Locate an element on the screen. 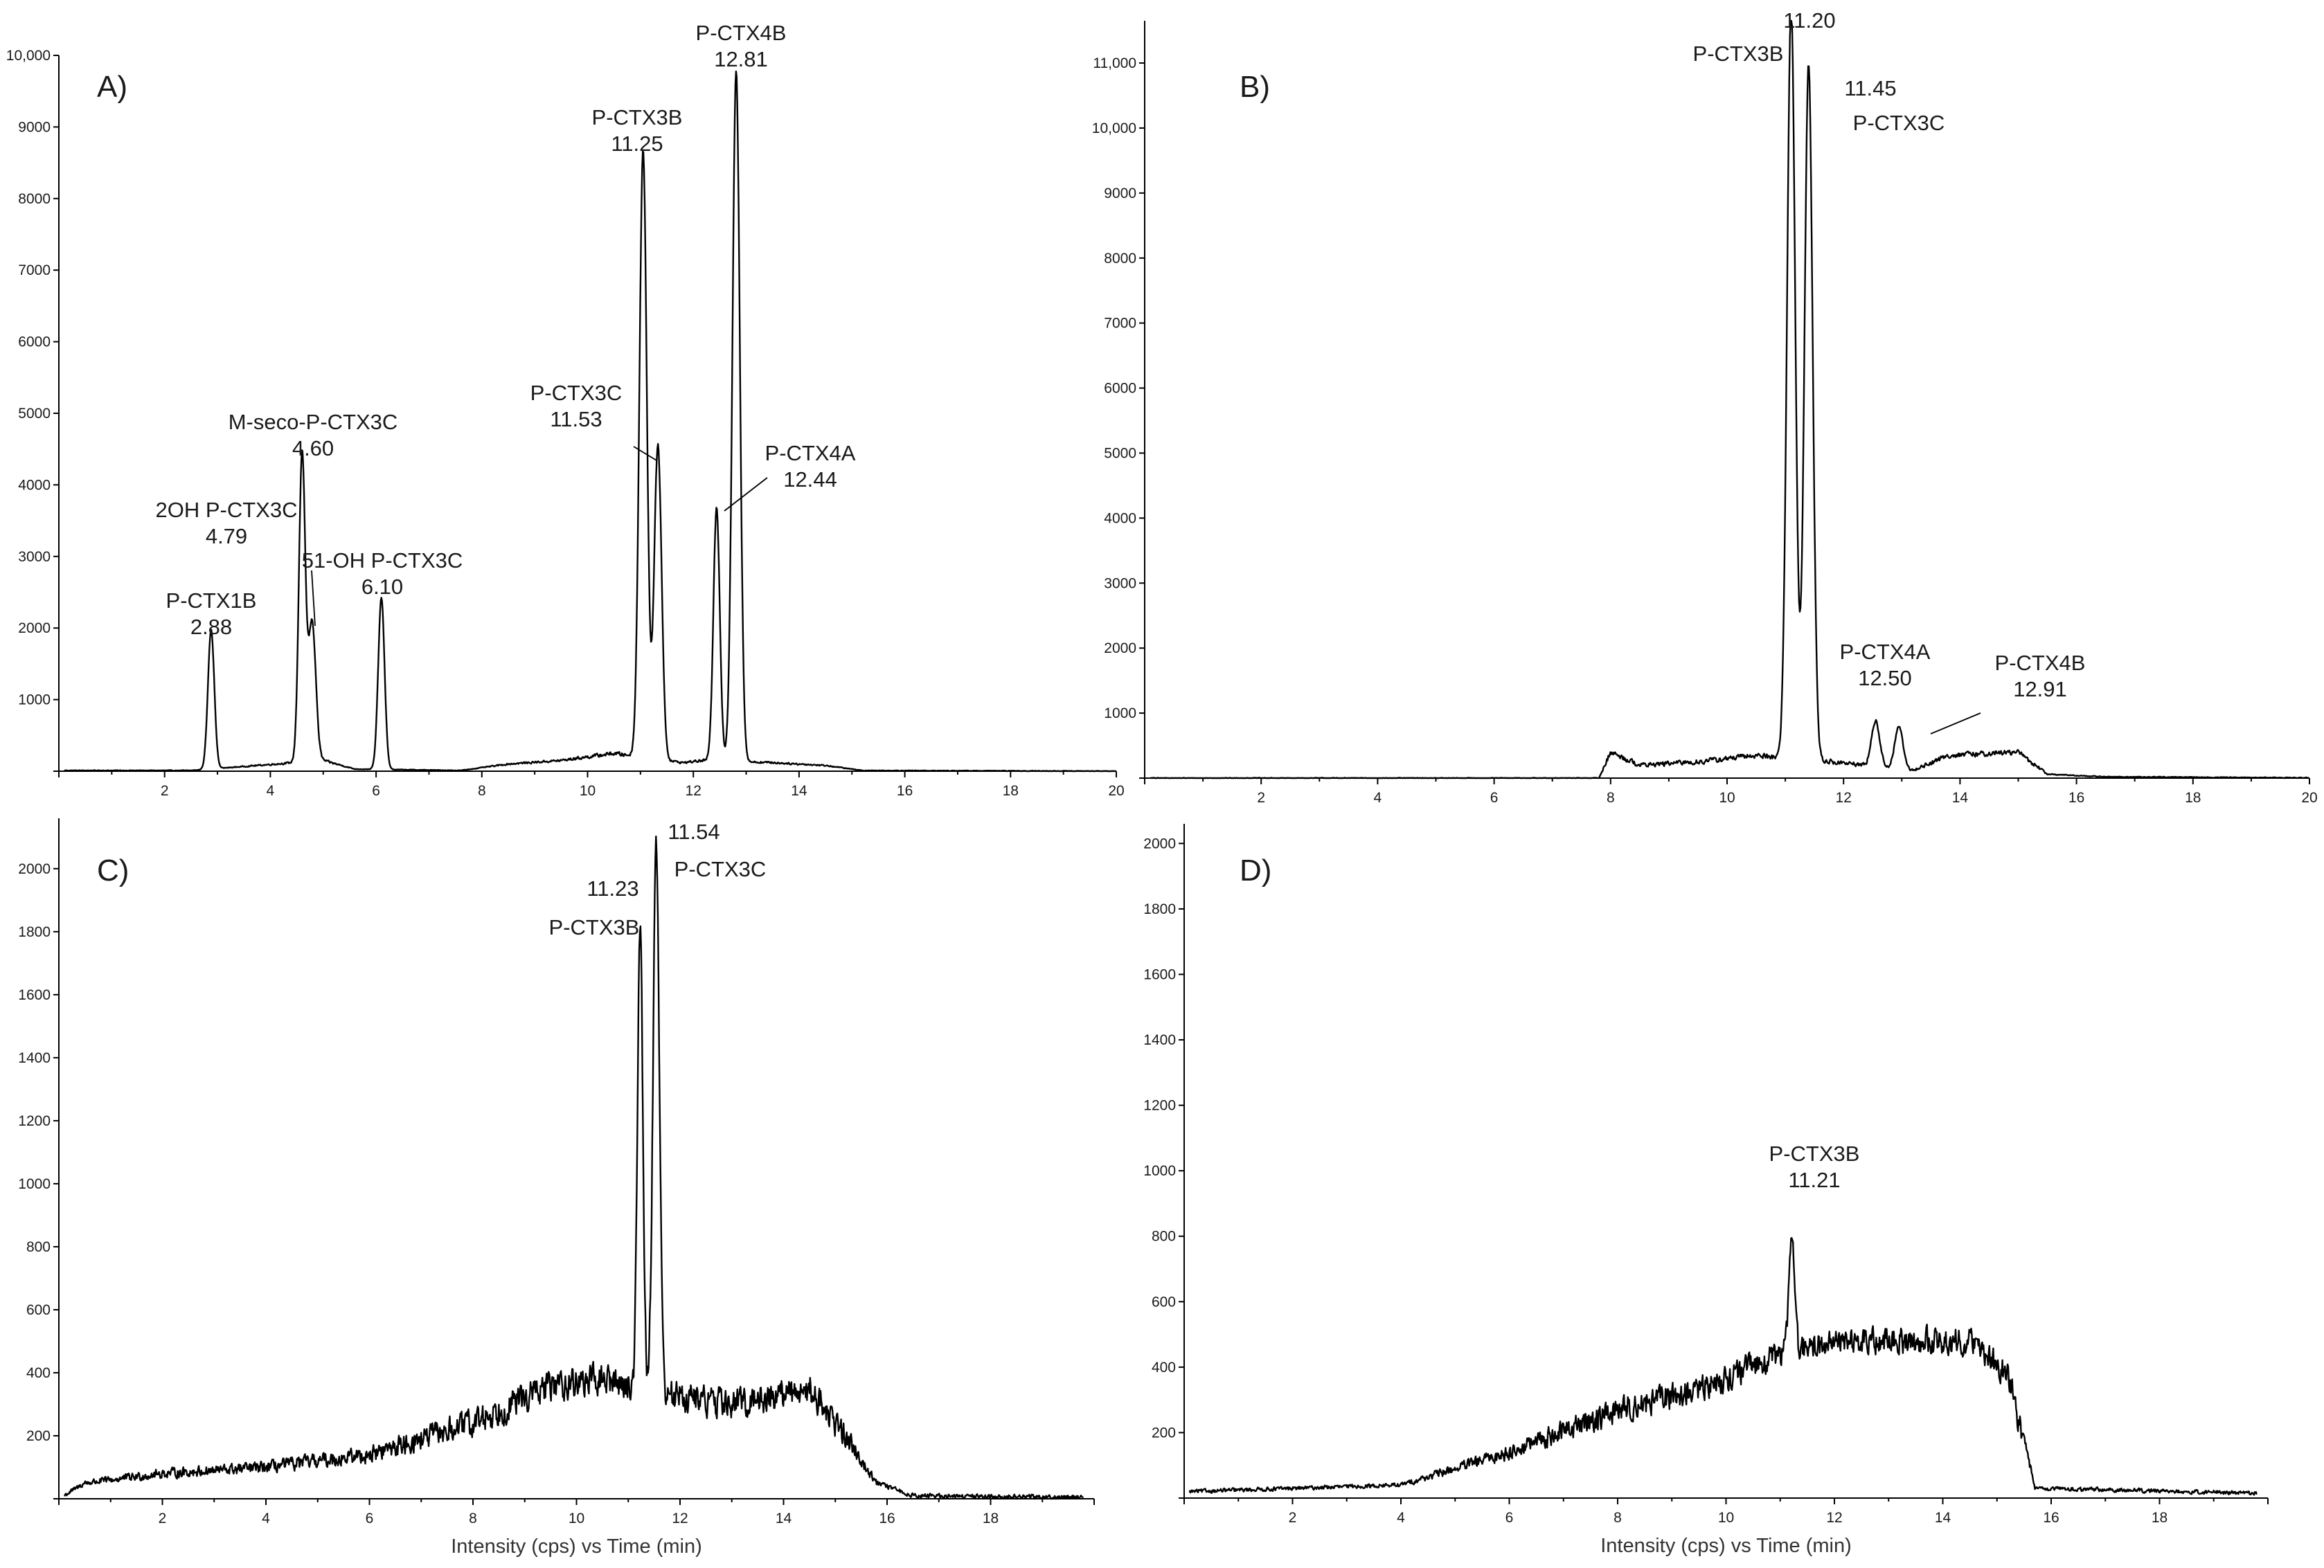 The height and width of the screenshot is (1568, 2324). peak-label: 4.60 is located at coordinates (313, 448).